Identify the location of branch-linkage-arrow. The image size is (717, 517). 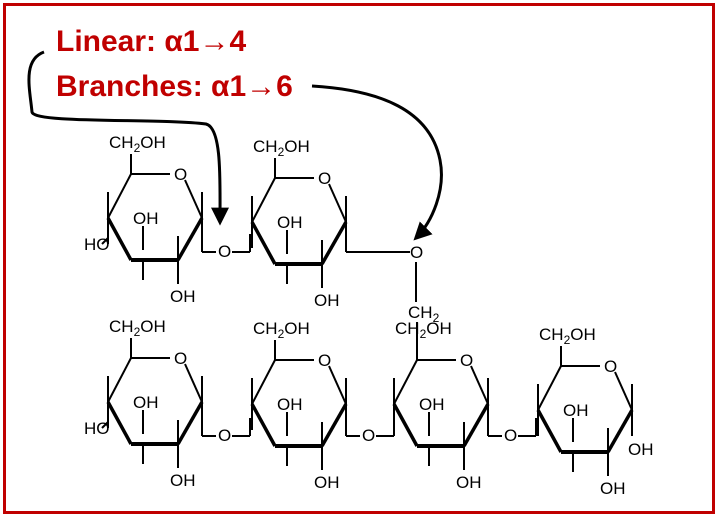
(377, 162).